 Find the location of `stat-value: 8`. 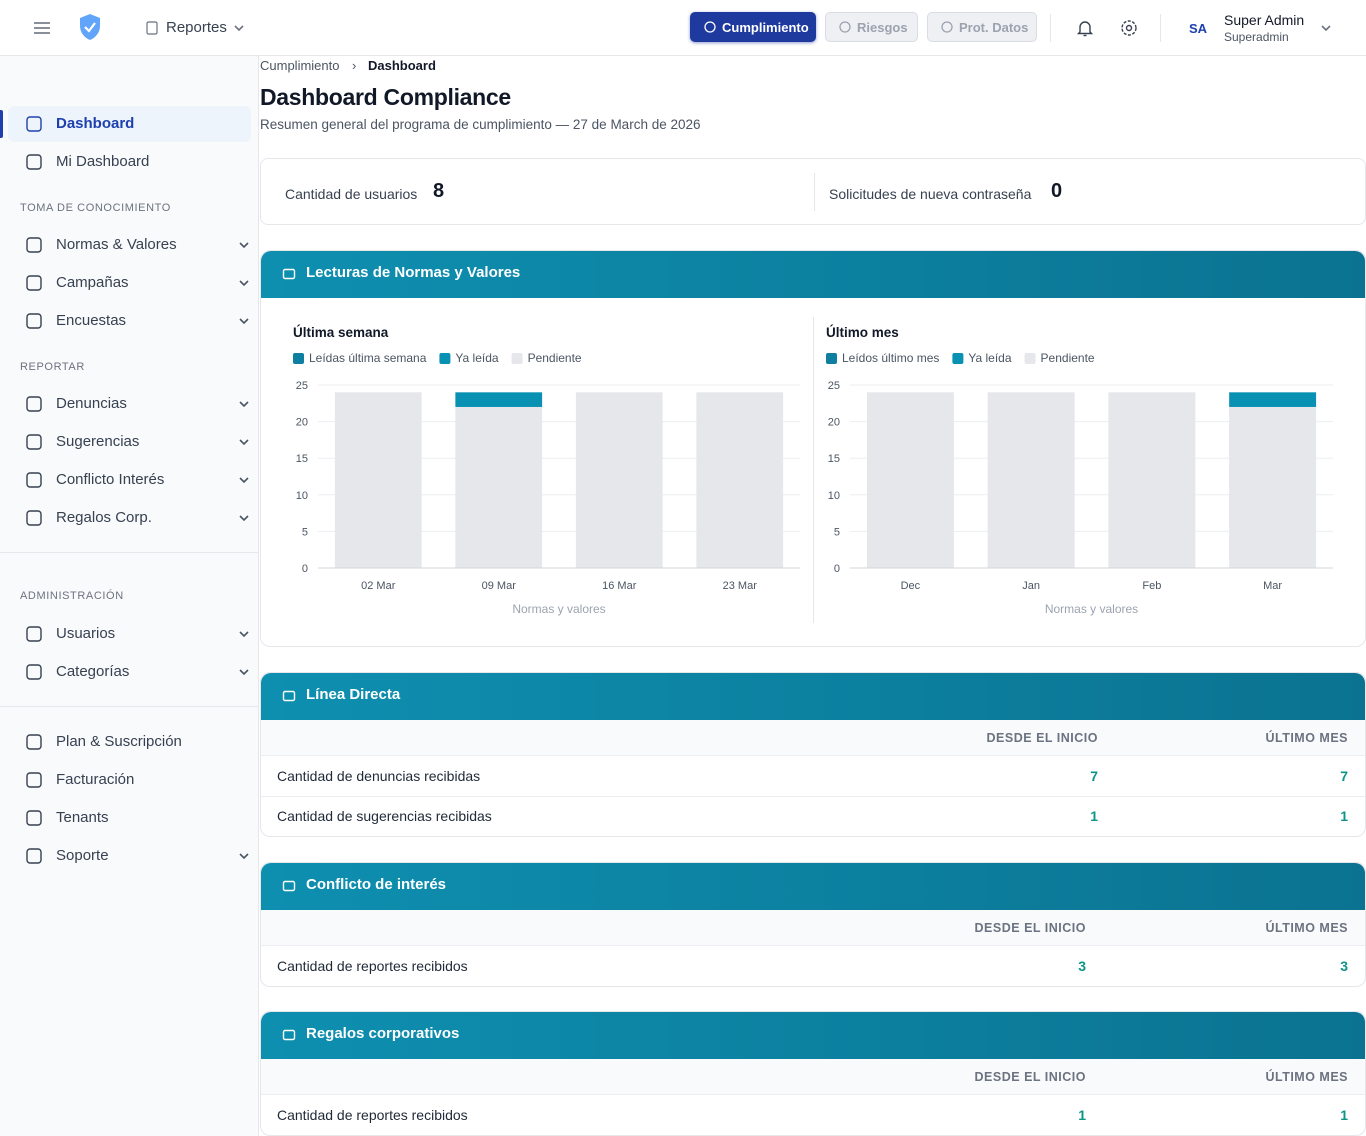

stat-value: 8 is located at coordinates (438, 191).